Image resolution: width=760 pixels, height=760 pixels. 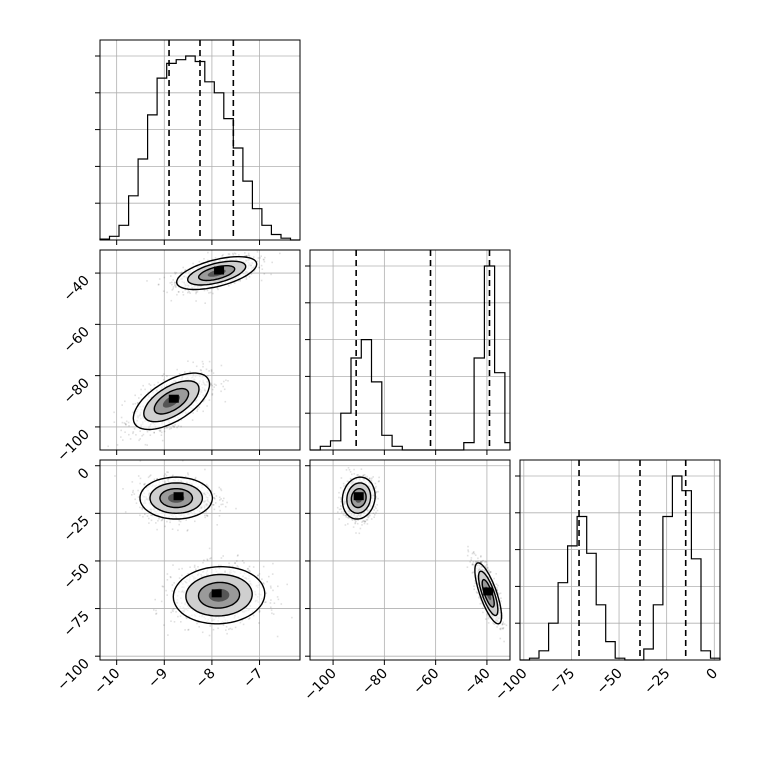 I want to click on axes-frame-p2_vs_p1, so click(x=410, y=560).